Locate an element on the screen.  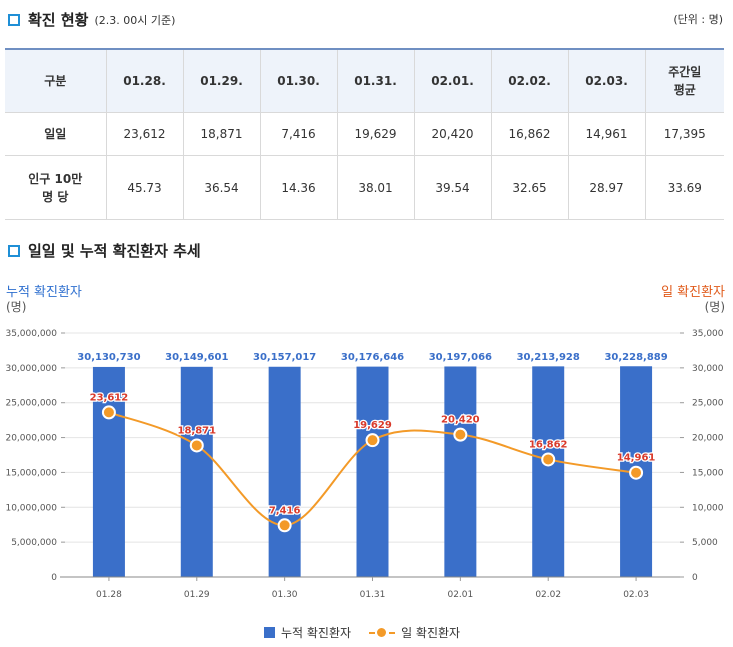
bar-data-label: 30,228,889 is located at coordinates (635, 357).